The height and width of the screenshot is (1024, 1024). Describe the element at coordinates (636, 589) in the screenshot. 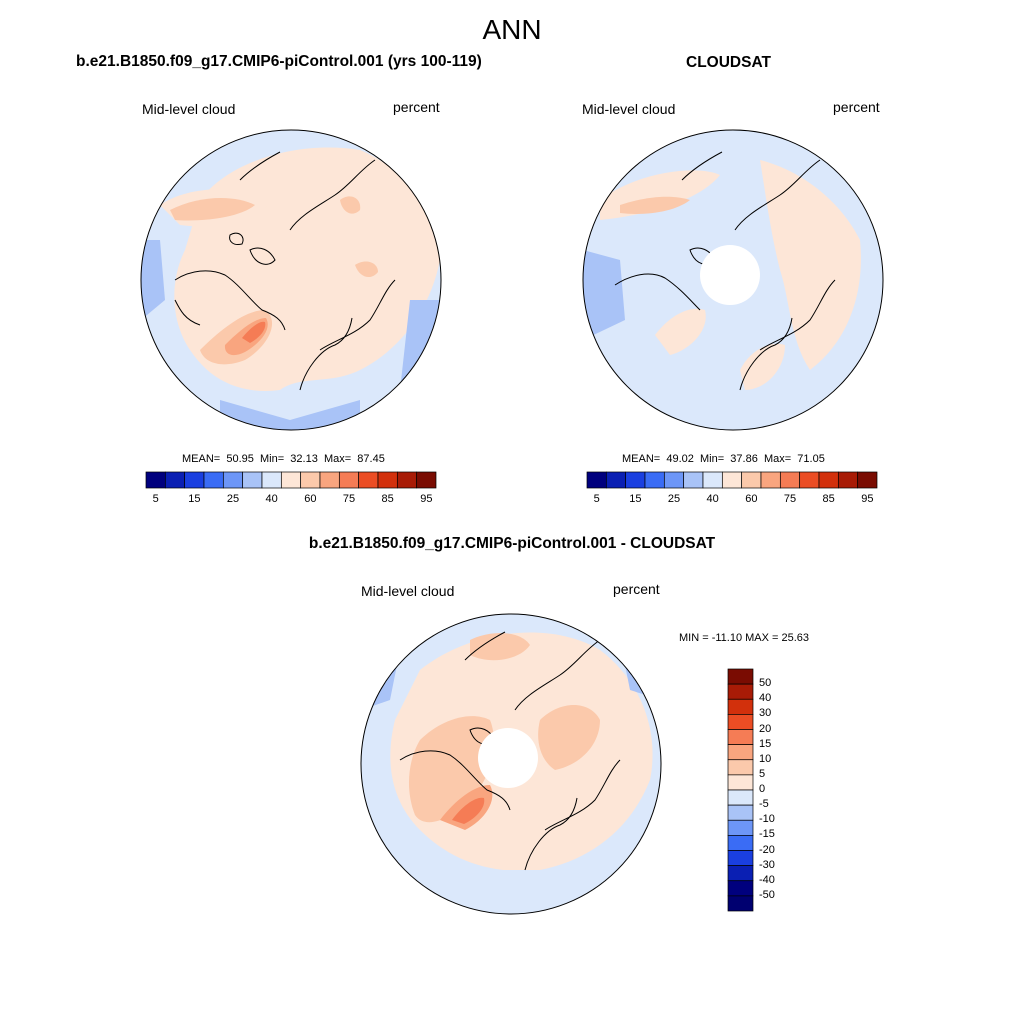

I see `diff-units-label: percent` at that location.